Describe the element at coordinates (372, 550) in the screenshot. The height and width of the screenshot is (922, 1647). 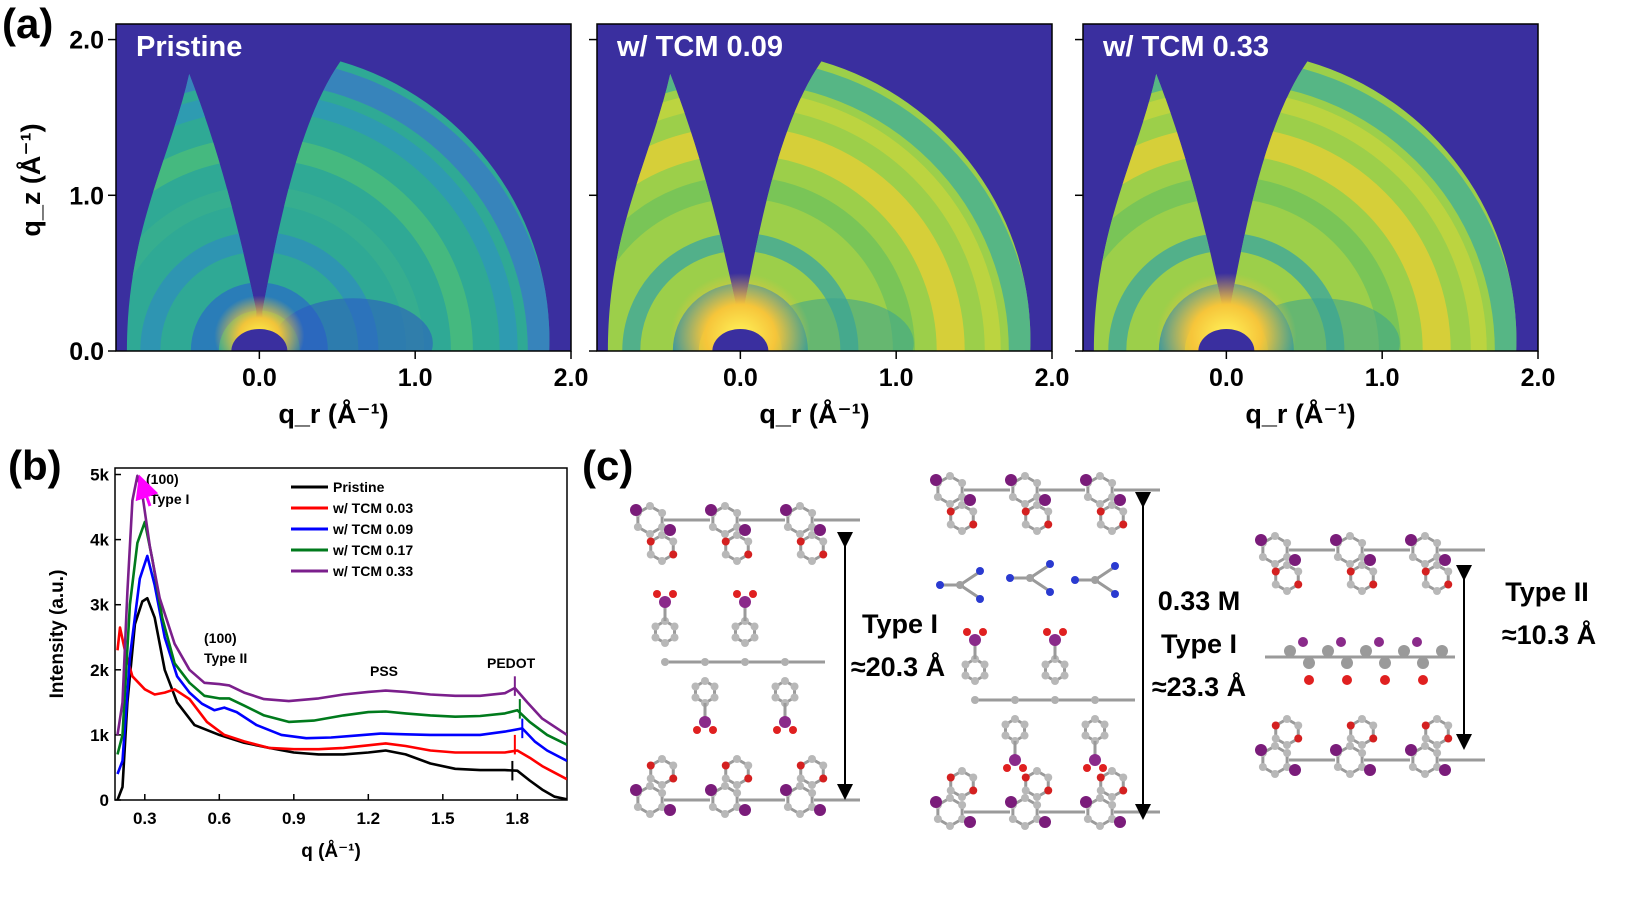
I see `legend-entry-4: w/ TCM 0.17` at that location.